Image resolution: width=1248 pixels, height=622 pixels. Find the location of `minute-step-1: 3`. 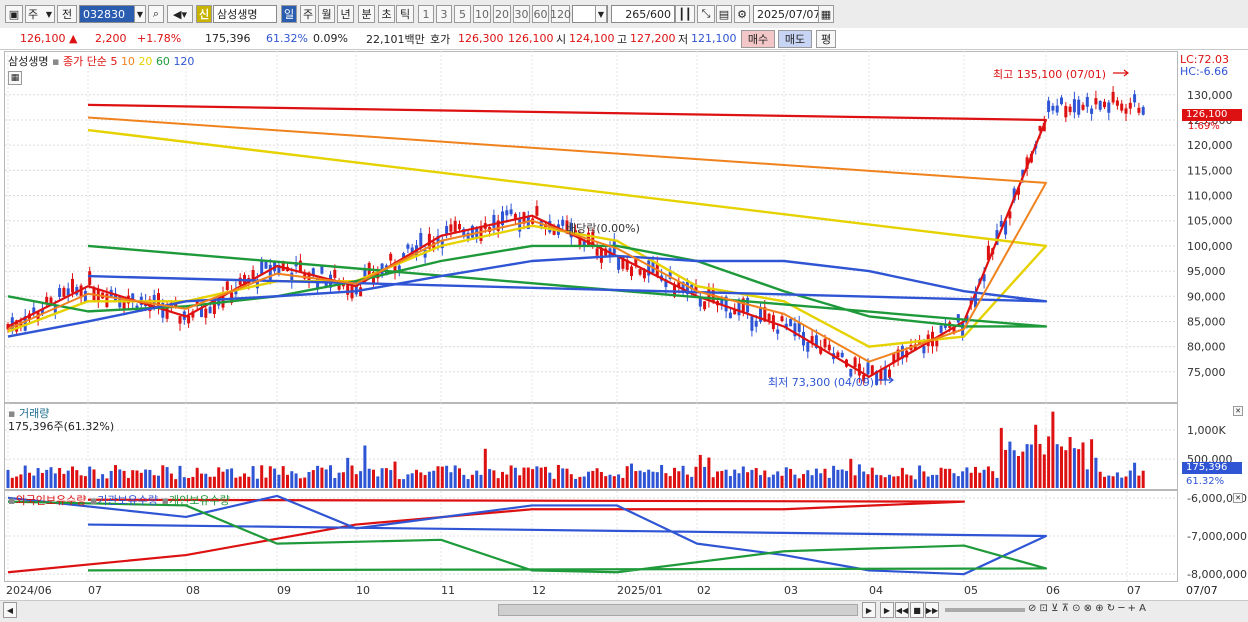

minute-step-1: 3 is located at coordinates (444, 14).